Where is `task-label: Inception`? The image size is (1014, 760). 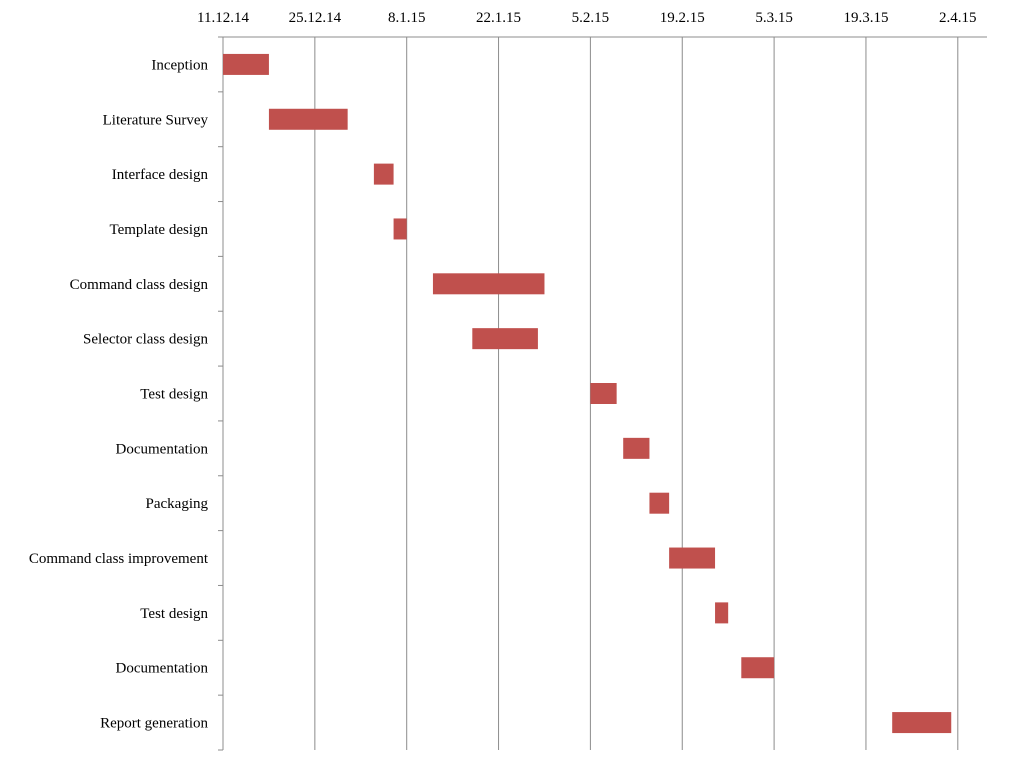
task-label: Inception is located at coordinates (179, 65).